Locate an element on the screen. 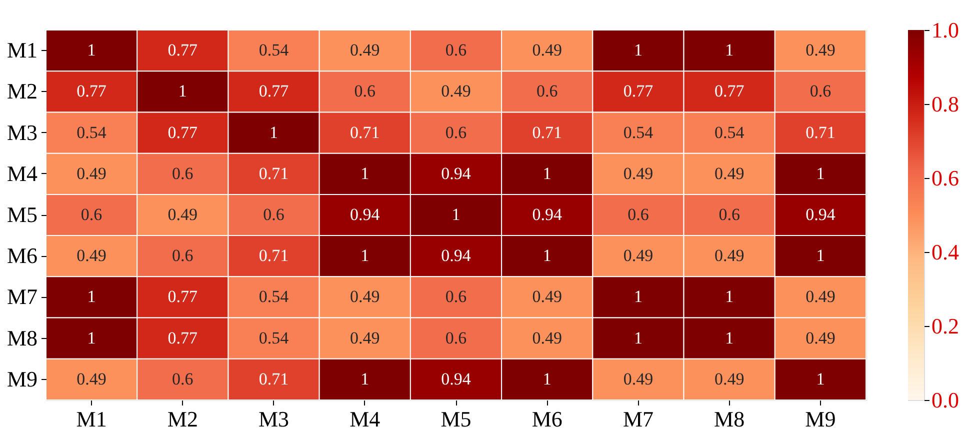 The width and height of the screenshot is (966, 429). x-tick-label: M9 is located at coordinates (820, 417).